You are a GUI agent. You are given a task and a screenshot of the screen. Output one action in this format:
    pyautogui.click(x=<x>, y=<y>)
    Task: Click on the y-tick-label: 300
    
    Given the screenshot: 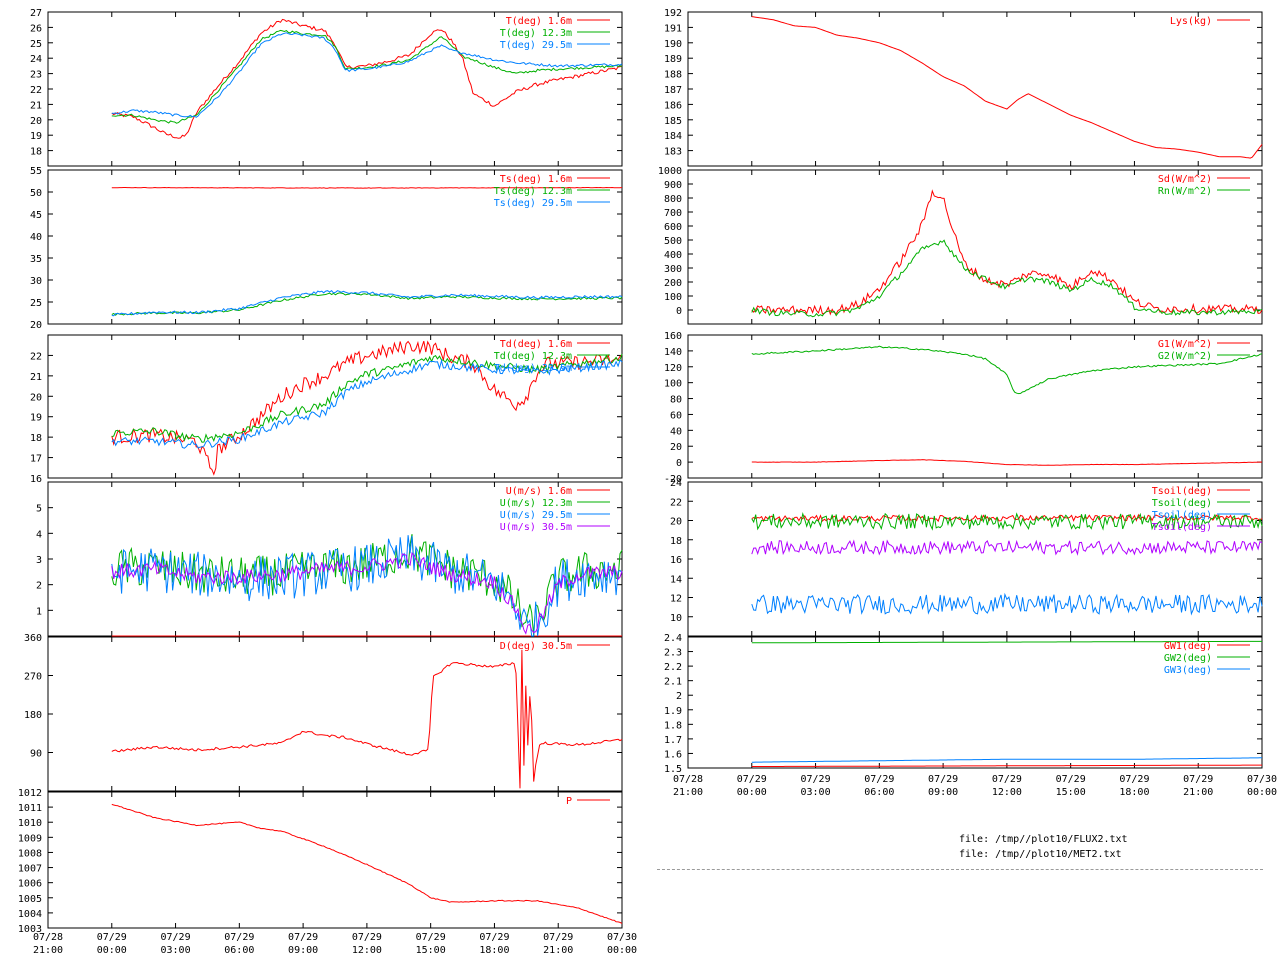 What is the action you would take?
    pyautogui.click(x=673, y=269)
    